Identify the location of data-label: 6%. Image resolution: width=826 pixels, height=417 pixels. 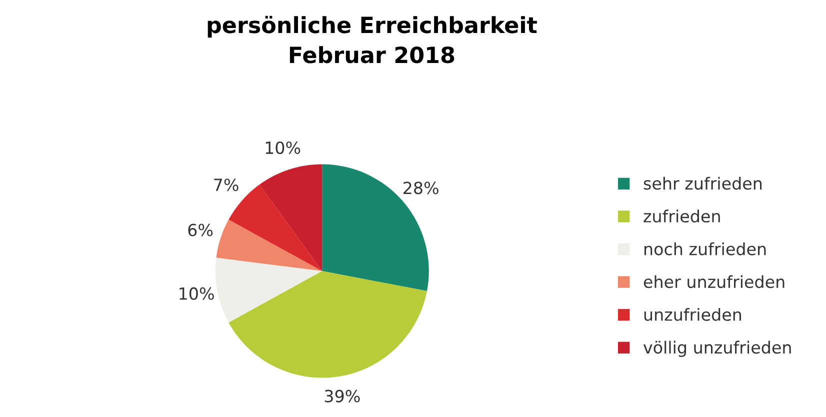
(200, 230).